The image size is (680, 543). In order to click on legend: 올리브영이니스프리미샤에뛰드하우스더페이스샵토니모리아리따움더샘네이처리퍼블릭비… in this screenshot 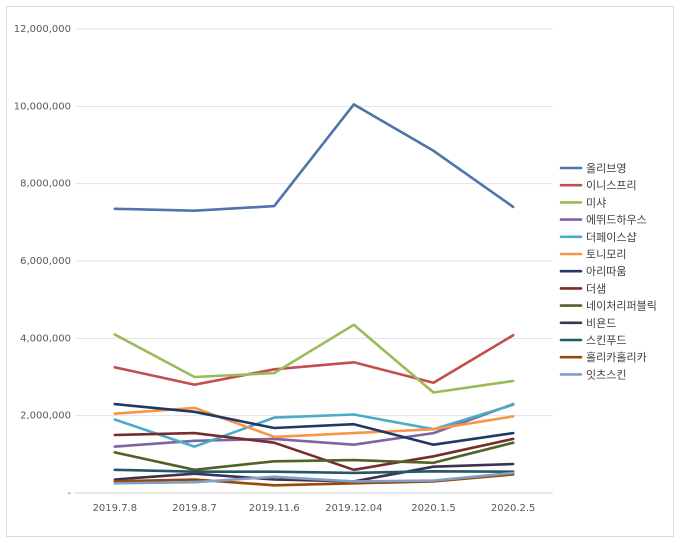, I will do `click(608, 271)`.